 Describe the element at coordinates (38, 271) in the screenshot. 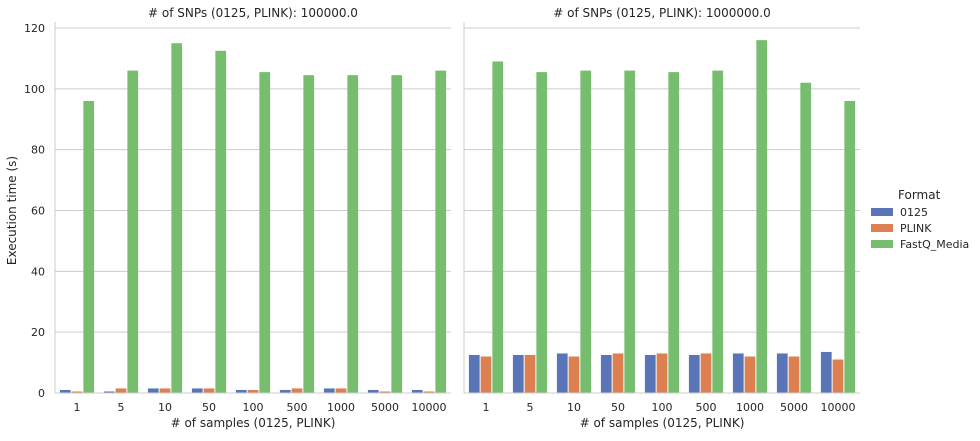

I see `y-tick-label: 40` at that location.